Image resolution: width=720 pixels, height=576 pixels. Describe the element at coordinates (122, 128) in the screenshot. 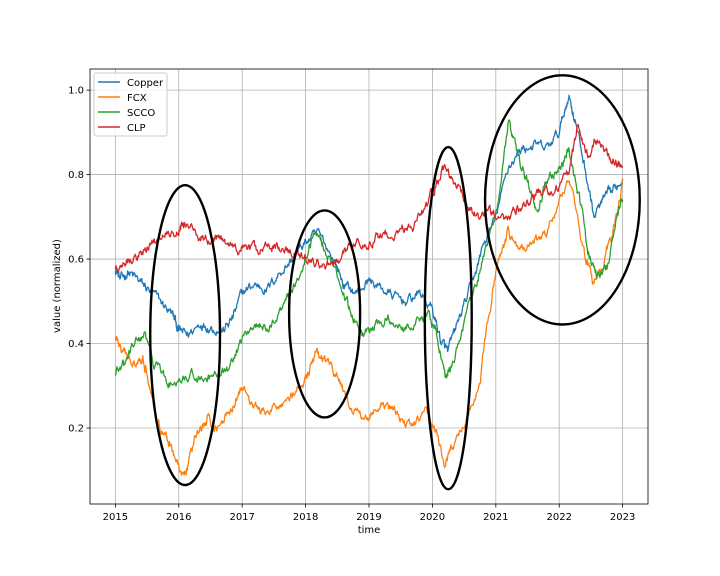

I see `legend-entry-clp: CLP` at that location.